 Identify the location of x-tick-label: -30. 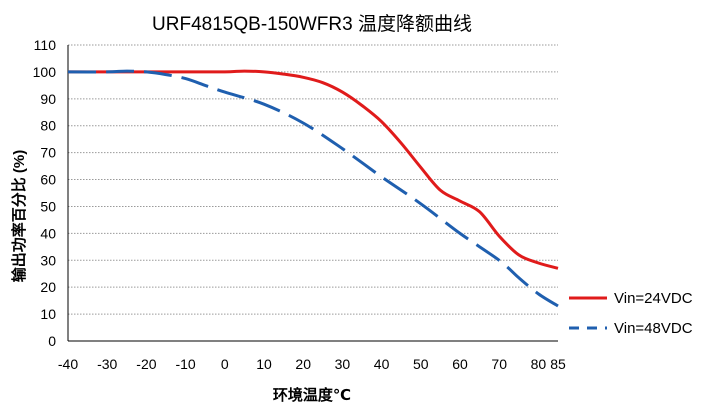
(107, 364).